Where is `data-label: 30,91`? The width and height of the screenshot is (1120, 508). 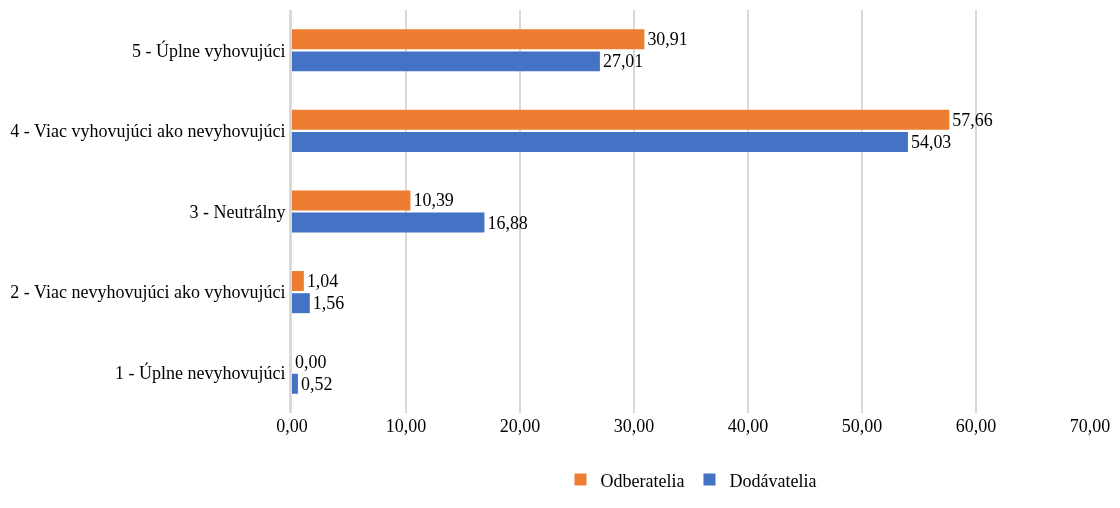
data-label: 30,91 is located at coordinates (667, 39).